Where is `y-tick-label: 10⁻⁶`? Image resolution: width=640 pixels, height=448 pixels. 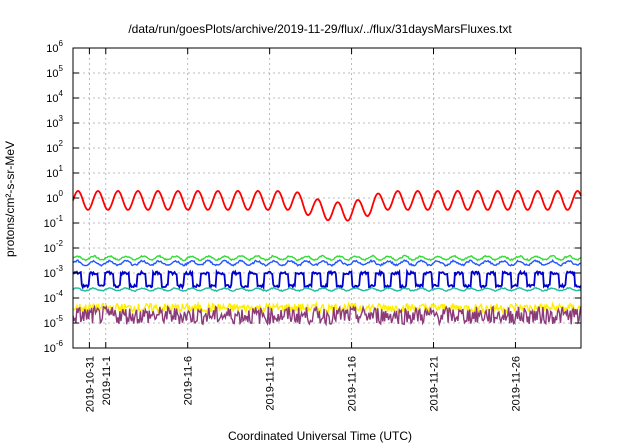
y-tick-label: 10⁻⁶ is located at coordinates (54, 347).